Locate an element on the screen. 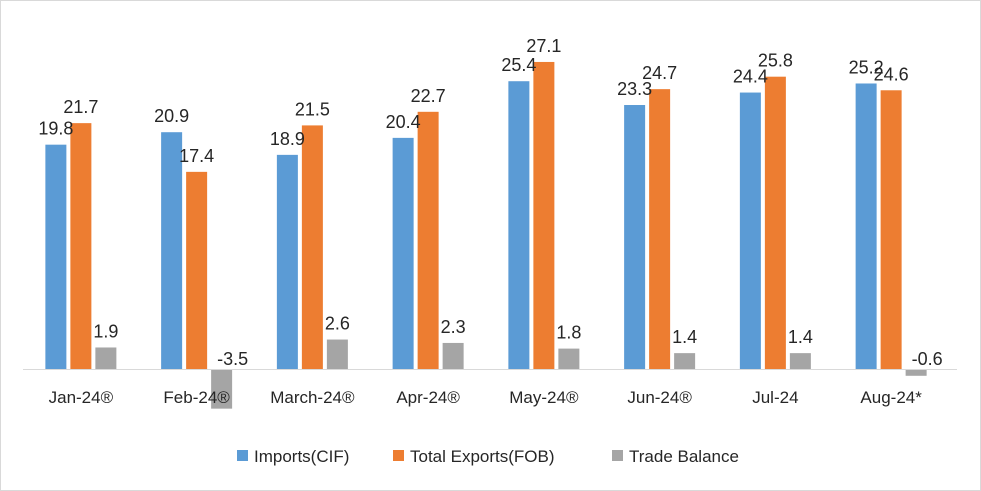  data-label-imports-cif-jan-24: 19.8 is located at coordinates (55, 129).